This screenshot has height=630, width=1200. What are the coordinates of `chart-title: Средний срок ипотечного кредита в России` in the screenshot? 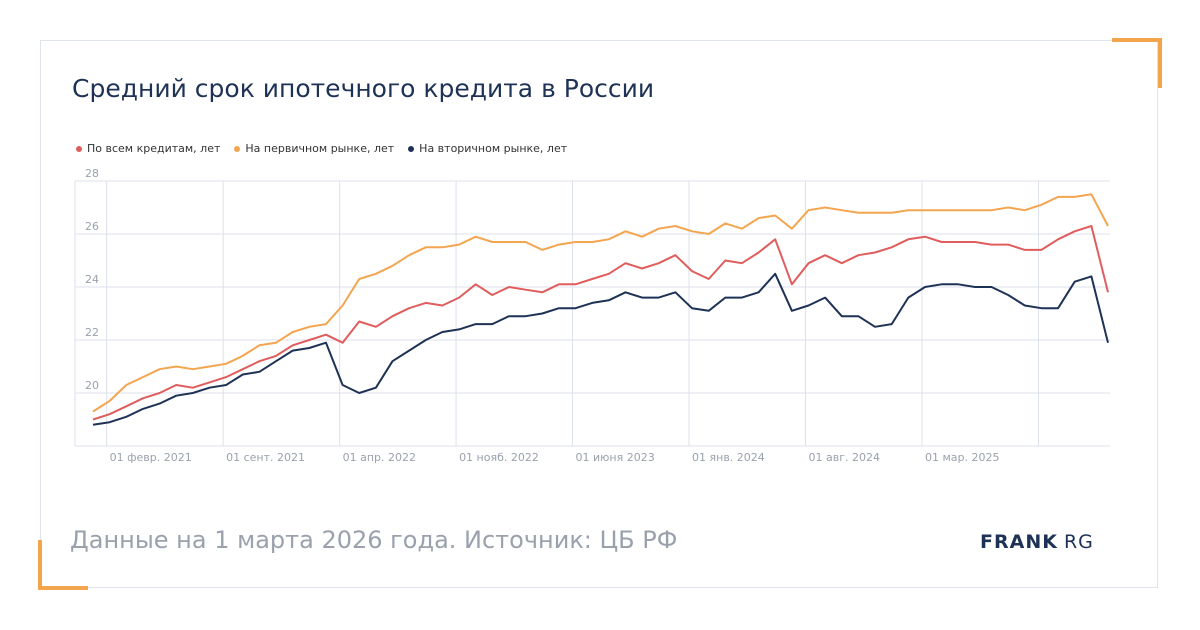 It's located at (363, 88).